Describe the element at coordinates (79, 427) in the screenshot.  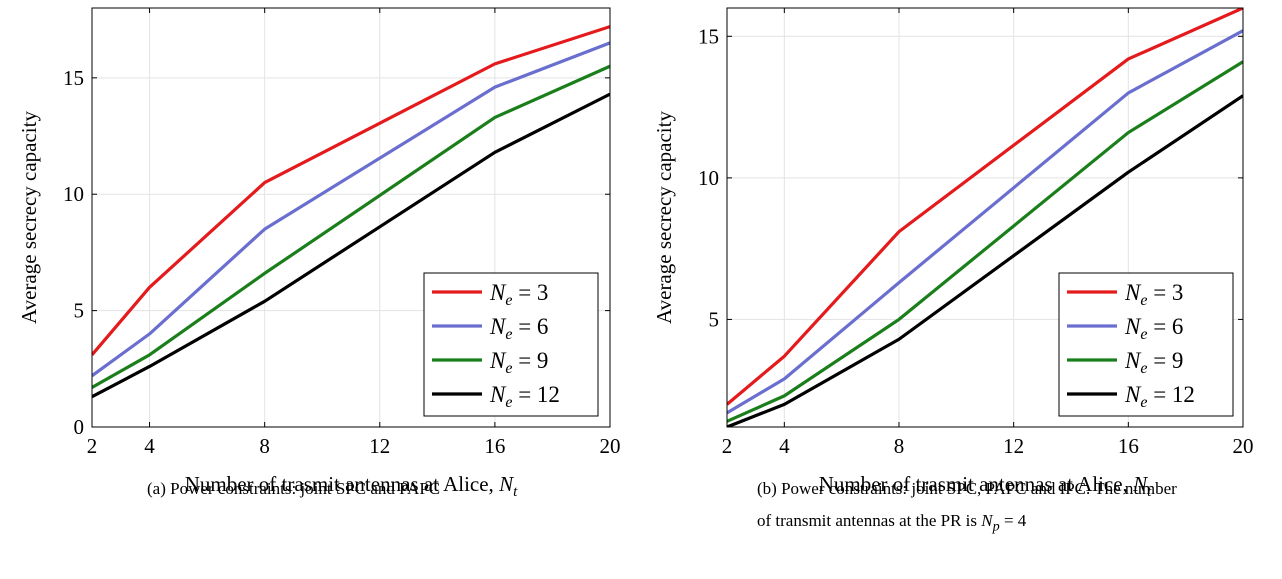
I see `y-tick-label: 0` at that location.